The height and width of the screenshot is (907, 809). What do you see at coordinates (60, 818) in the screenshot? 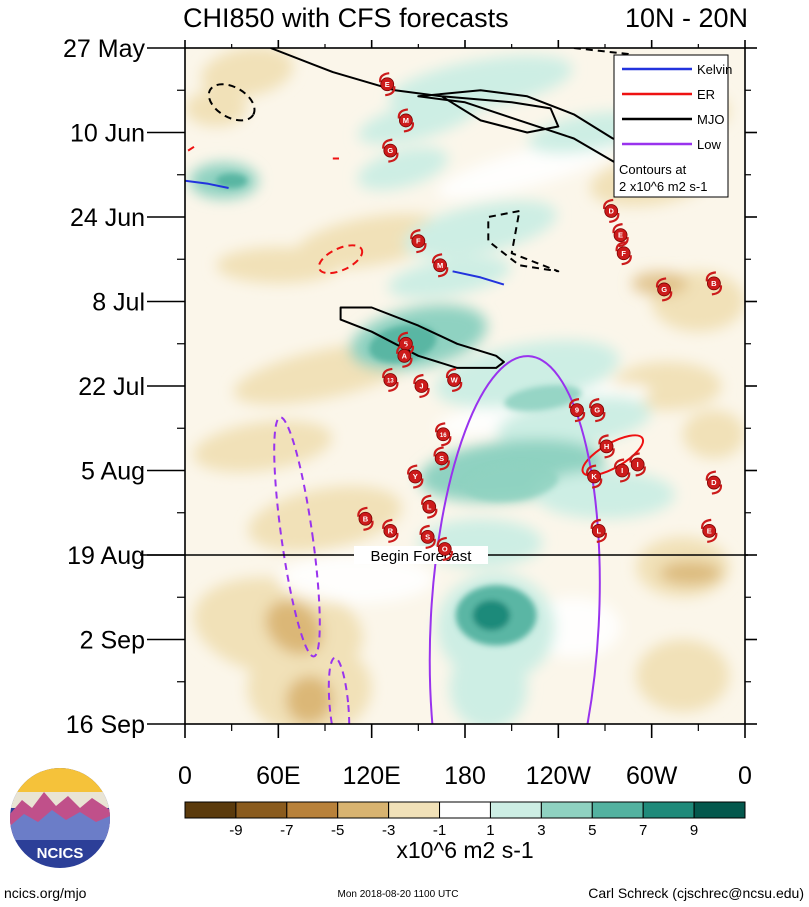
I see `ncics-logo: NCICS` at bounding box center [60, 818].